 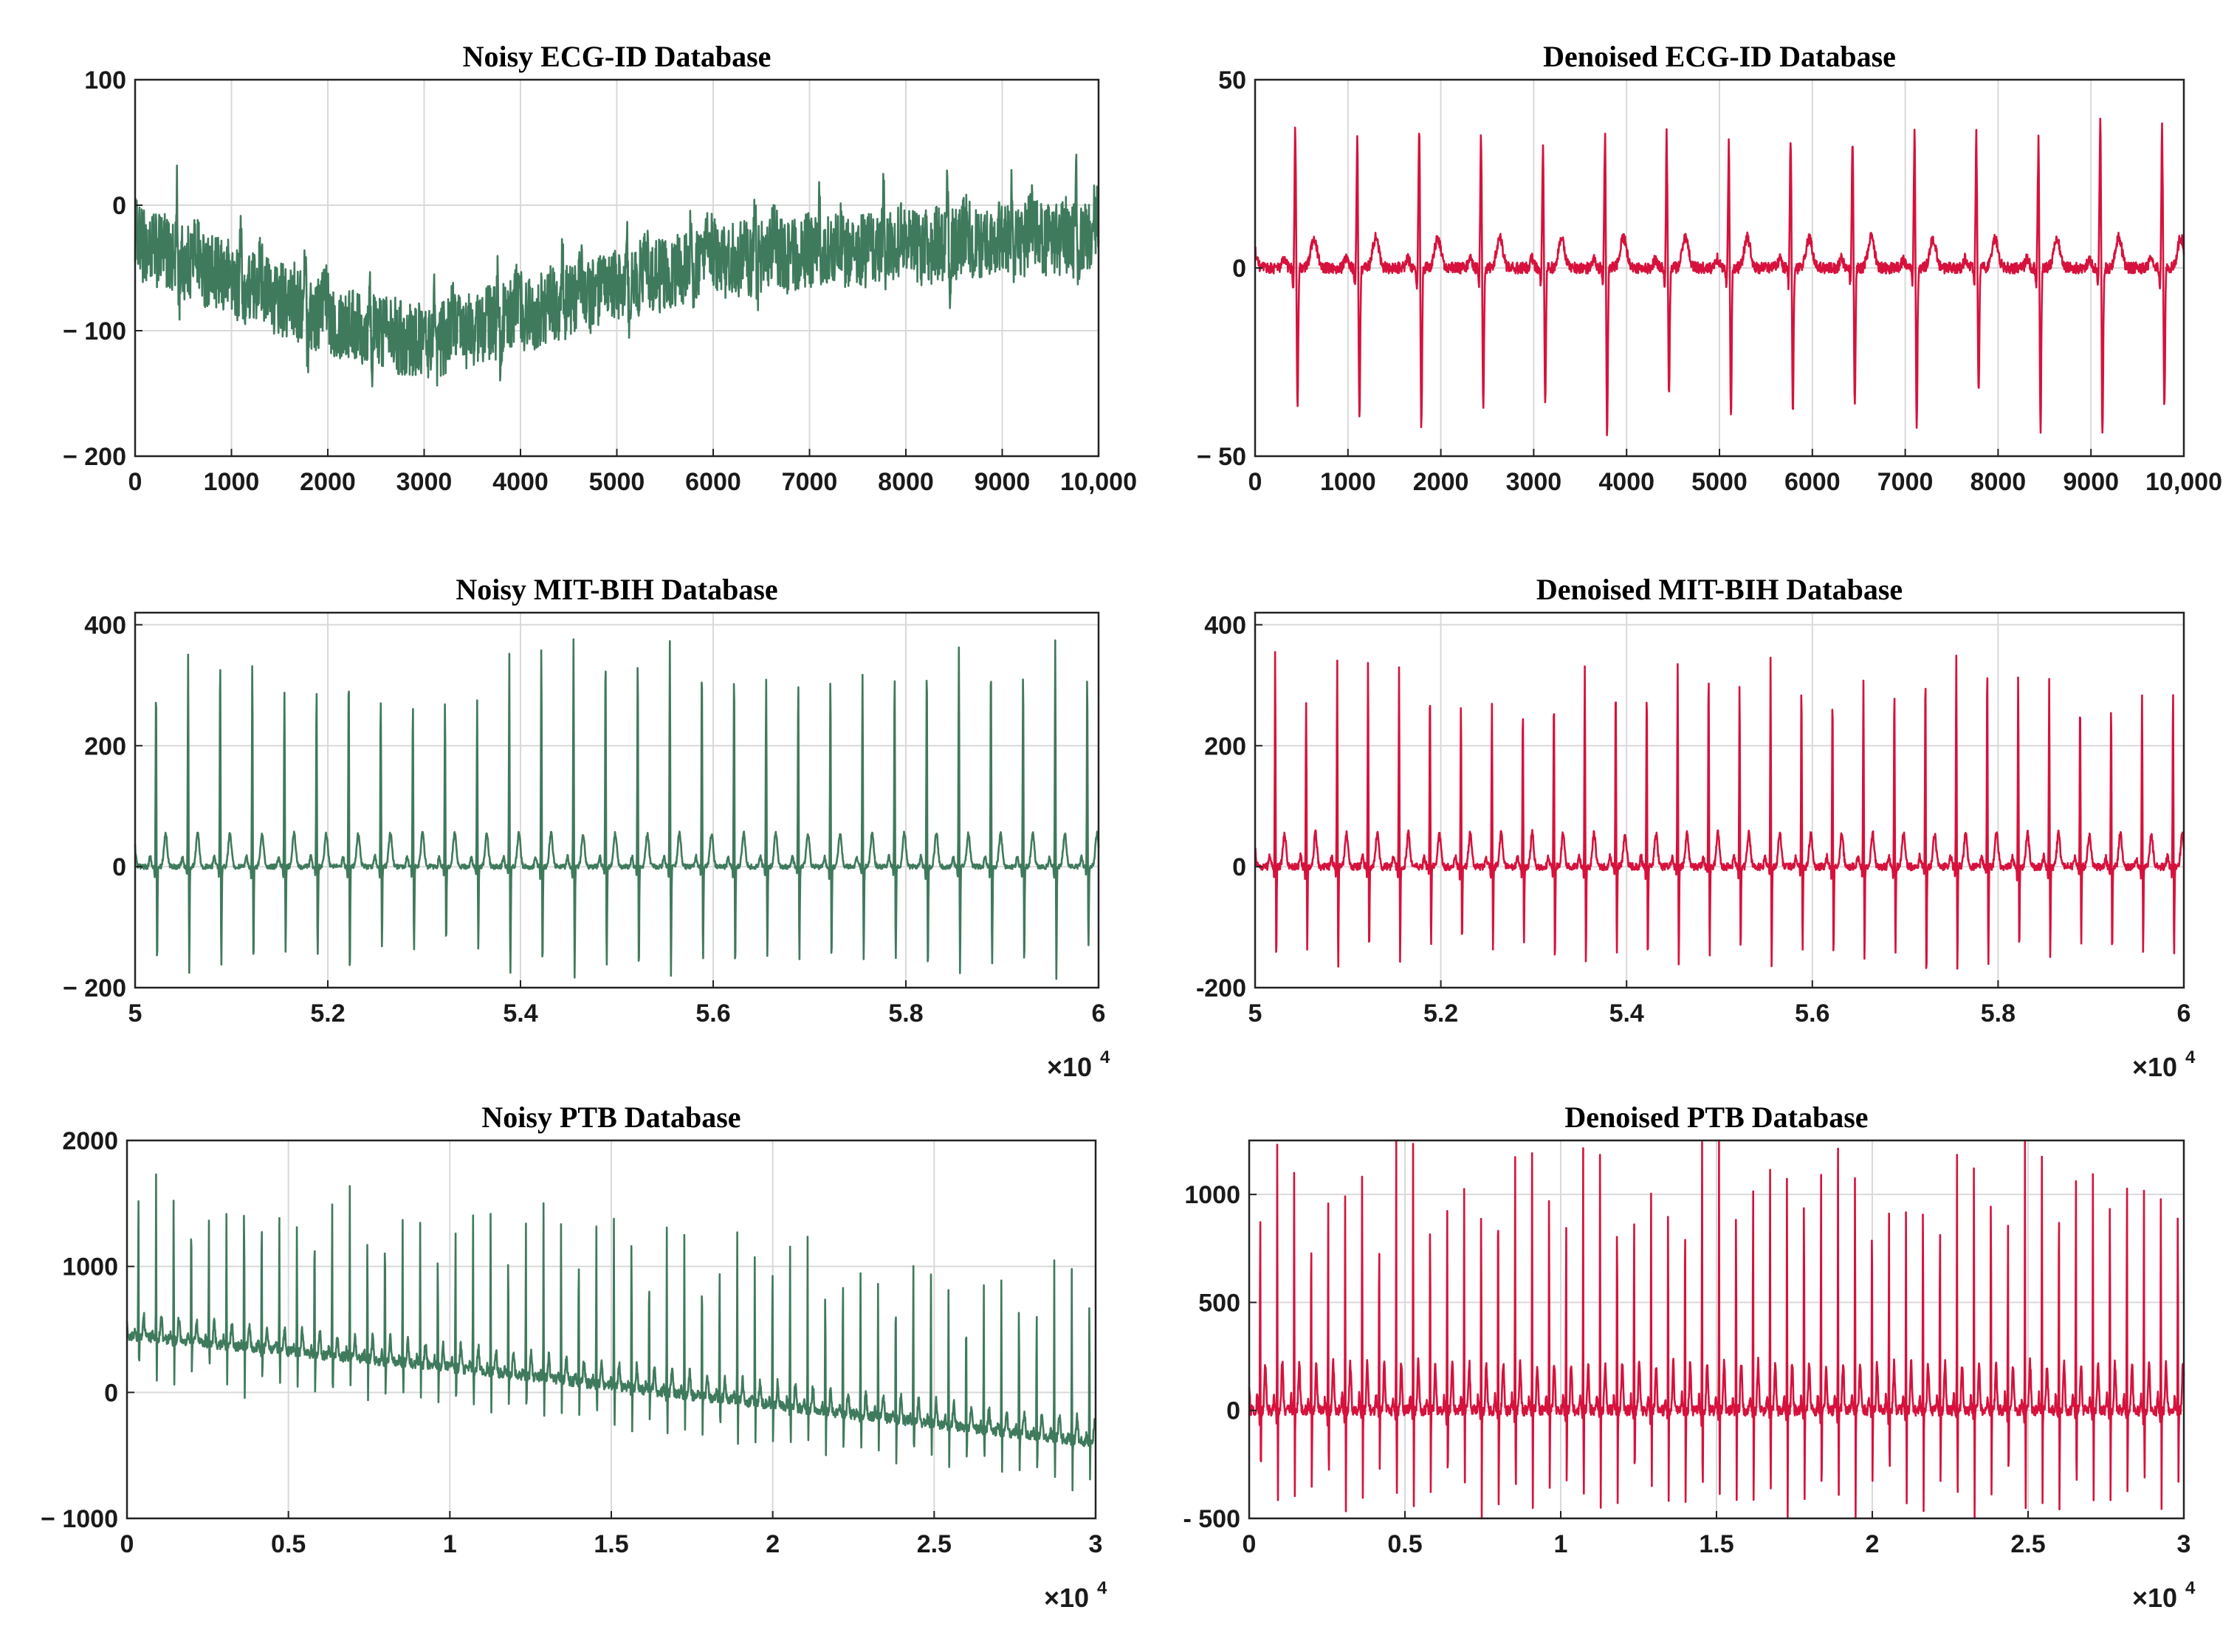 I want to click on y-tick-label: − 50, so click(x=1221, y=457).